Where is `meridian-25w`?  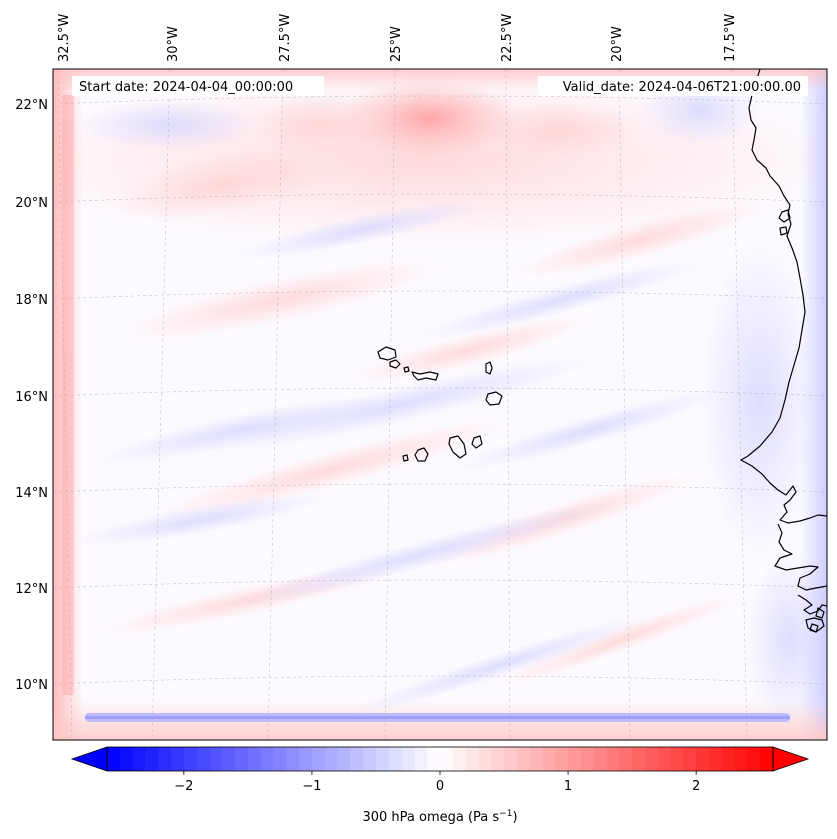
meridian-25w is located at coordinates (390, 404).